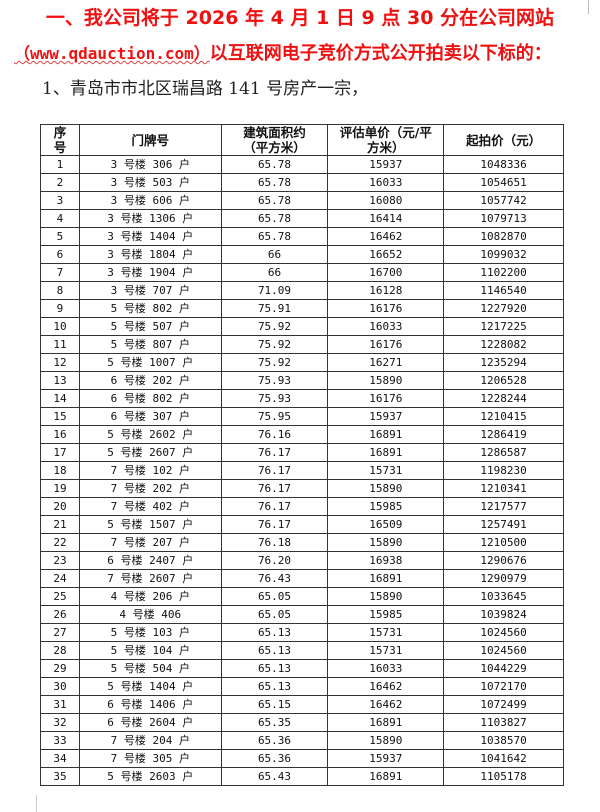 The width and height of the screenshot is (600, 812). I want to click on cell-starting-price: 1257491, so click(503, 524).